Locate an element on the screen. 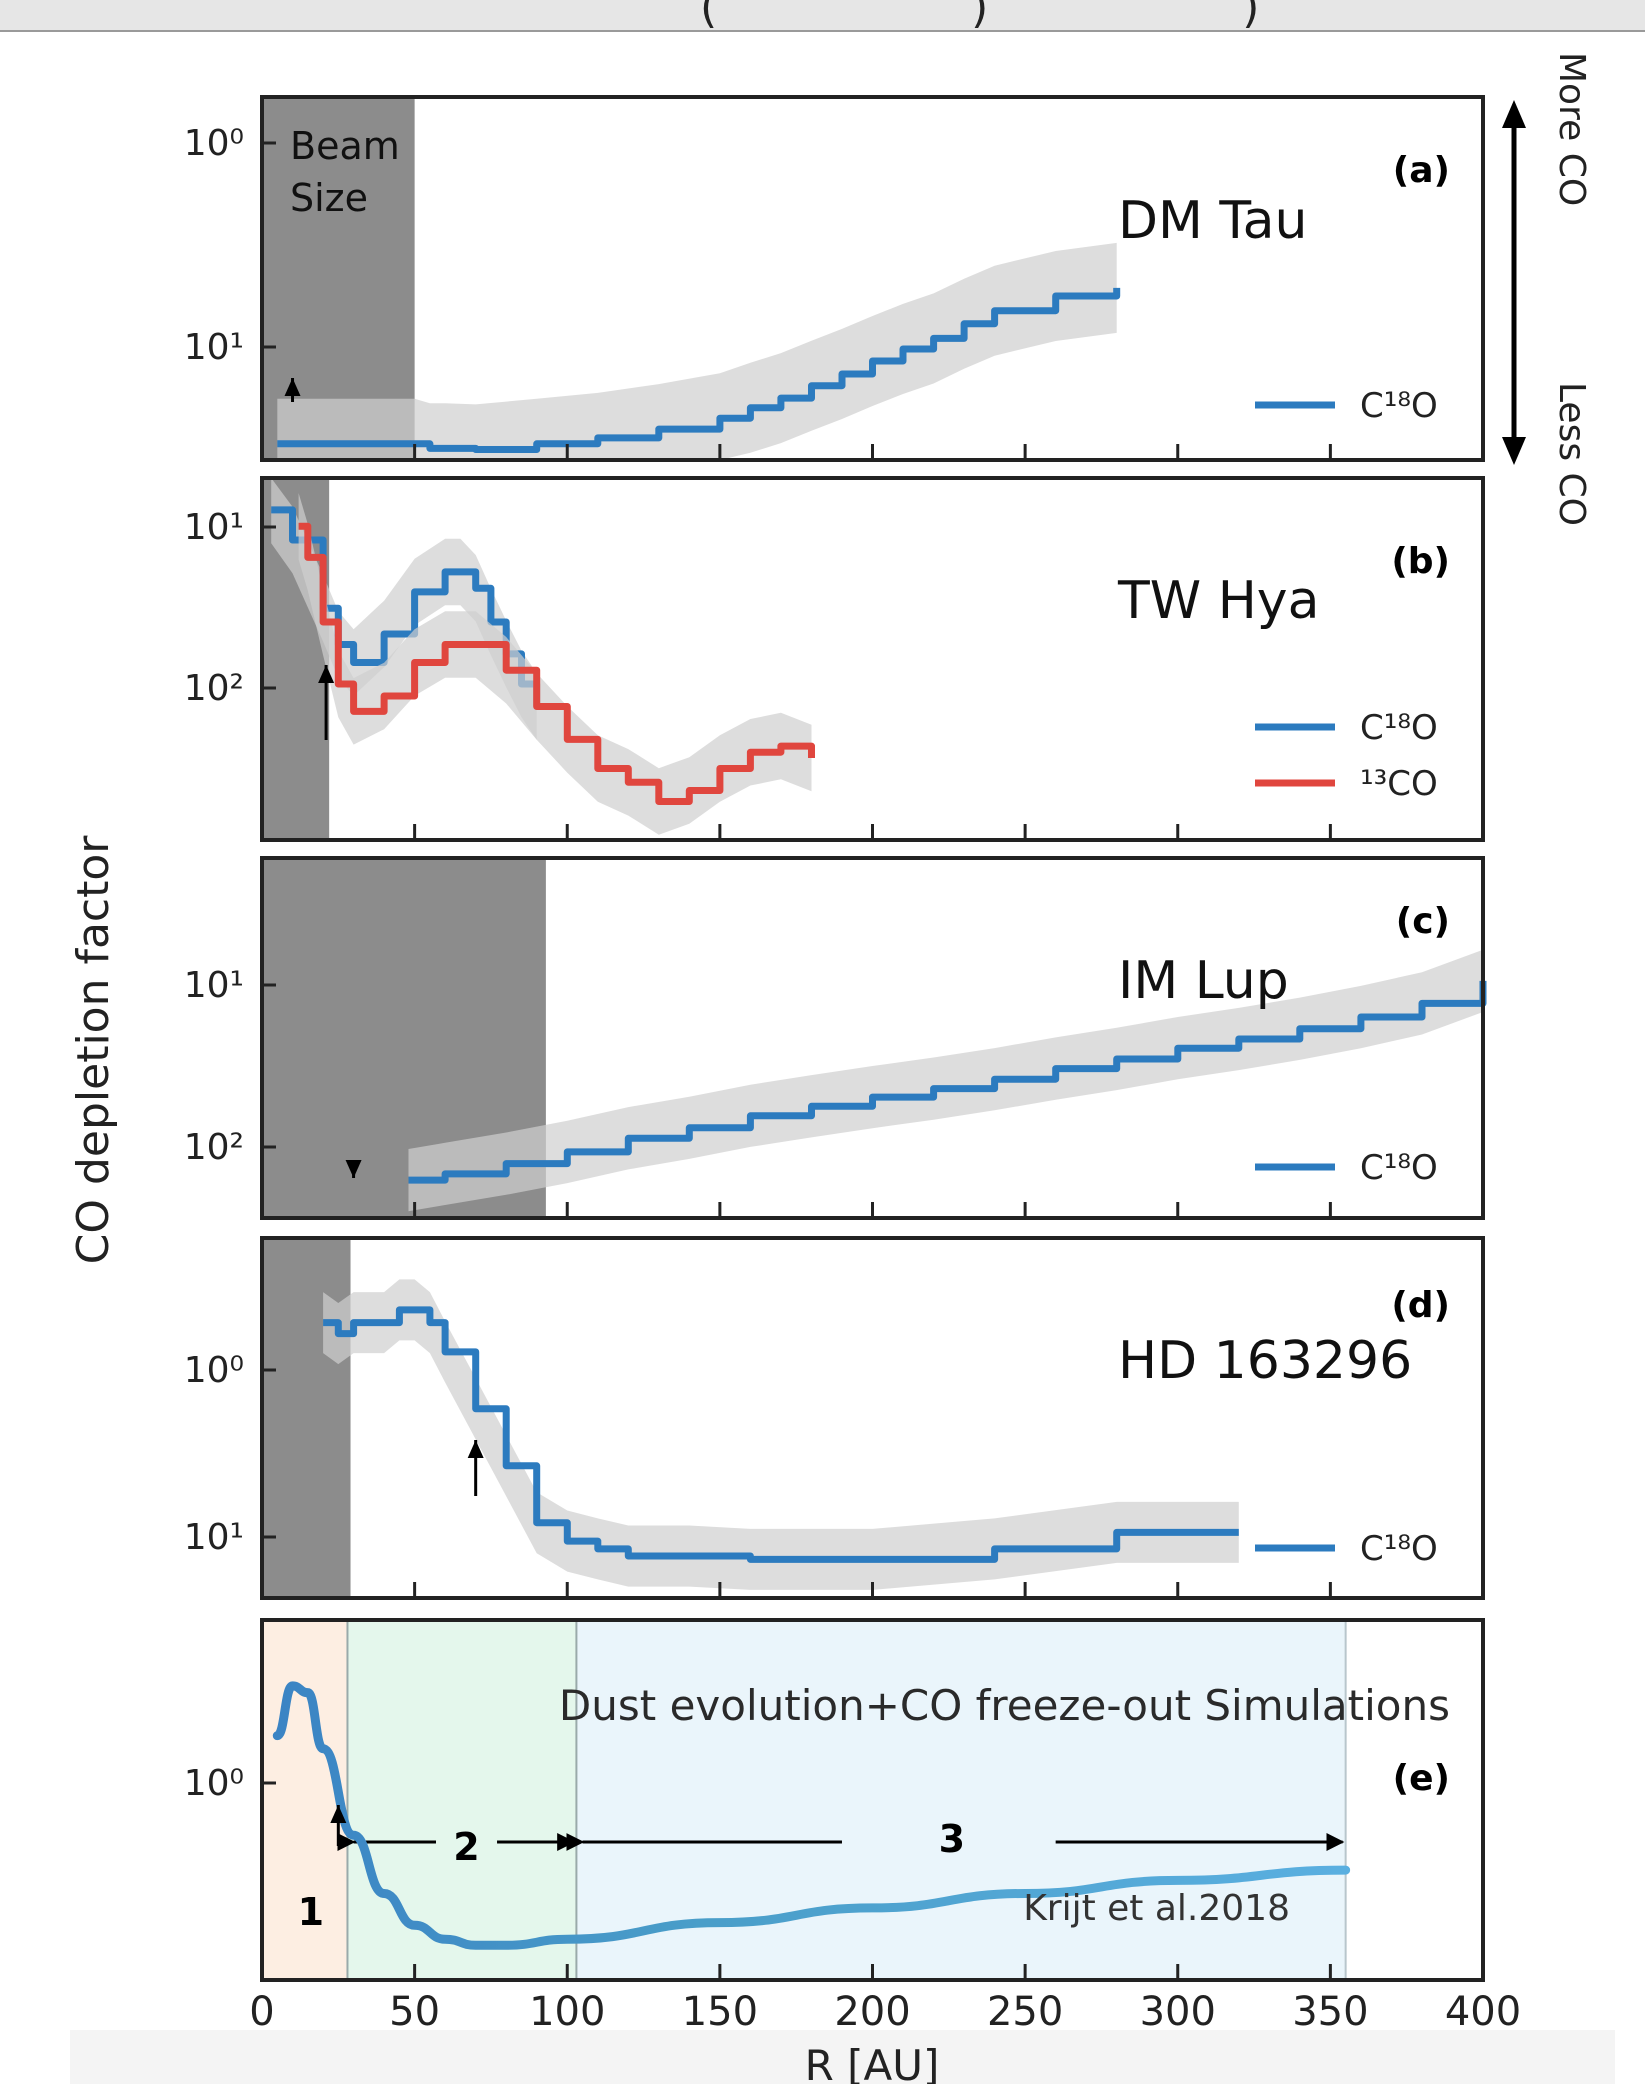 This screenshot has width=1645, height=2088. header-bar is located at coordinates (822, 16).